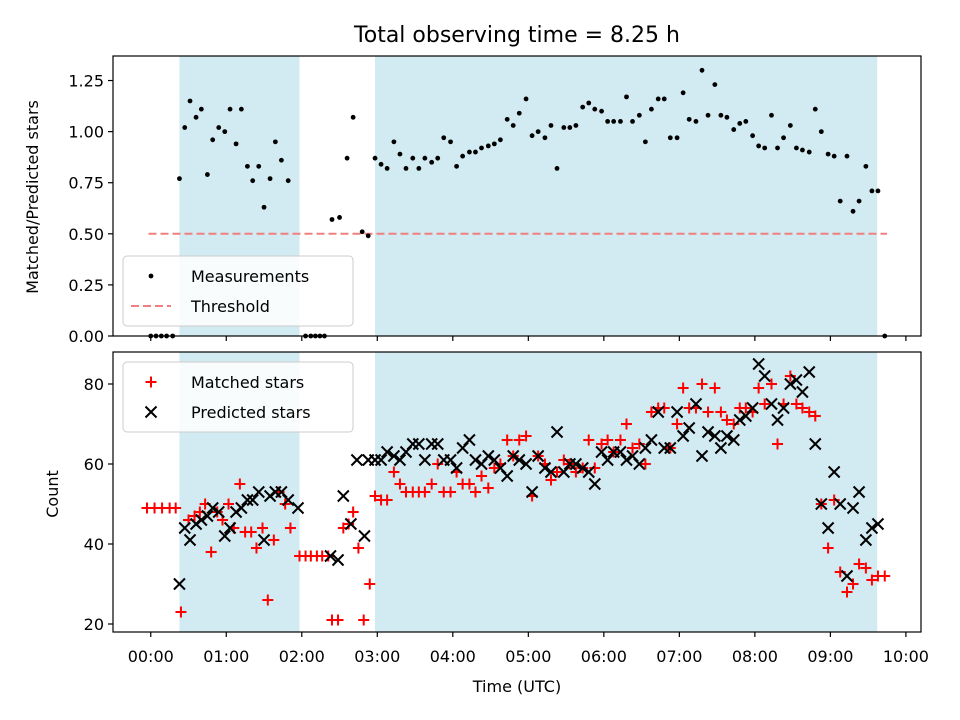  I want to click on count-y-tick-label: 20, so click(94, 624).